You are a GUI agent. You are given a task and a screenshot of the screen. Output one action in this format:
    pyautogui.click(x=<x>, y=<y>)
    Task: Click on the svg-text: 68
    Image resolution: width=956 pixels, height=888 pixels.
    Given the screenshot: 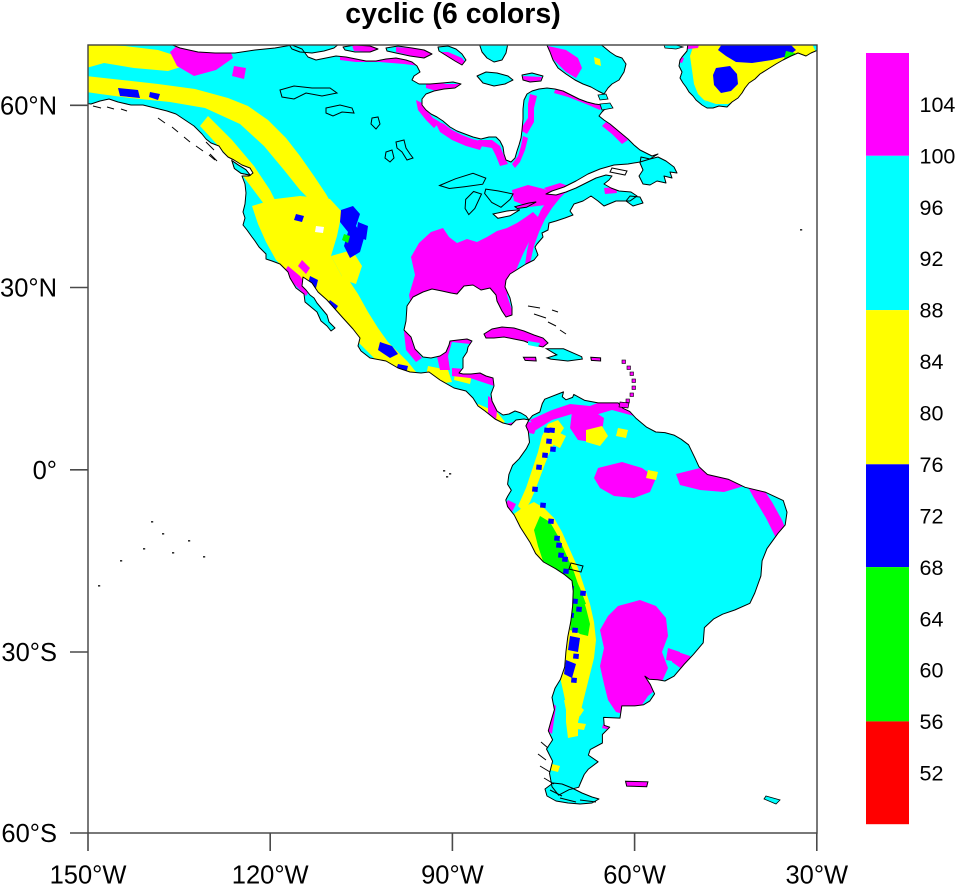 What is the action you would take?
    pyautogui.click(x=932, y=568)
    